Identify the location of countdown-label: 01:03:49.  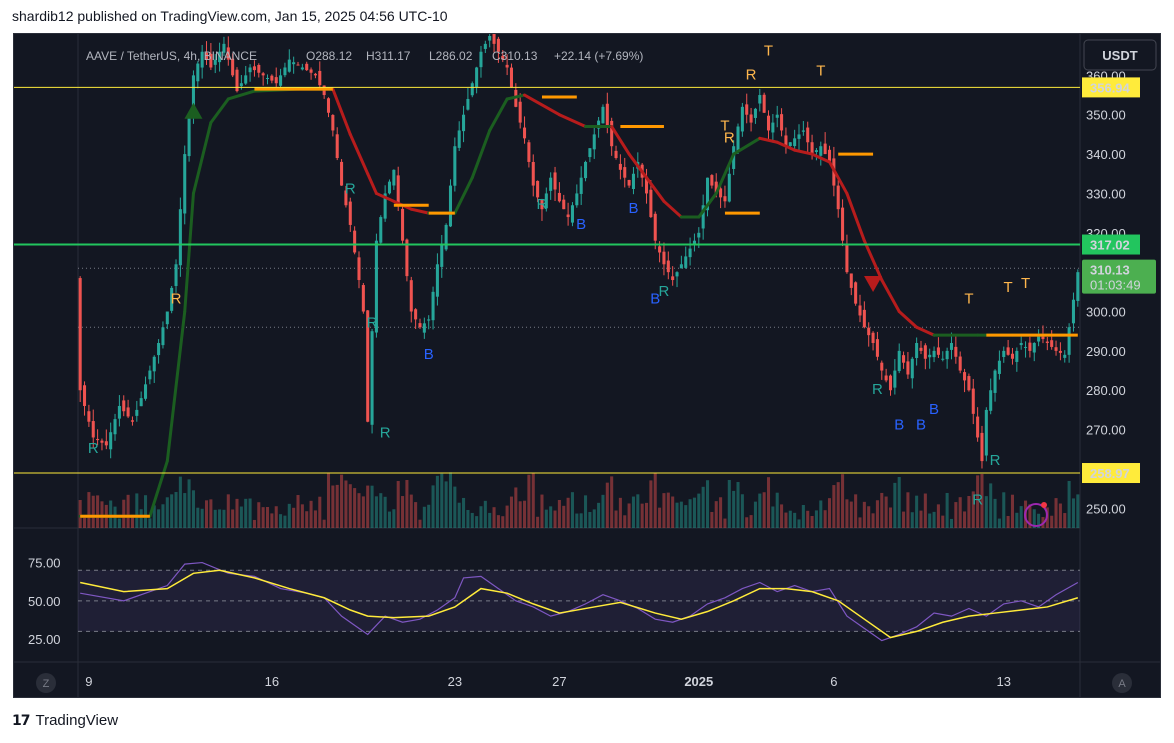
(1115, 285).